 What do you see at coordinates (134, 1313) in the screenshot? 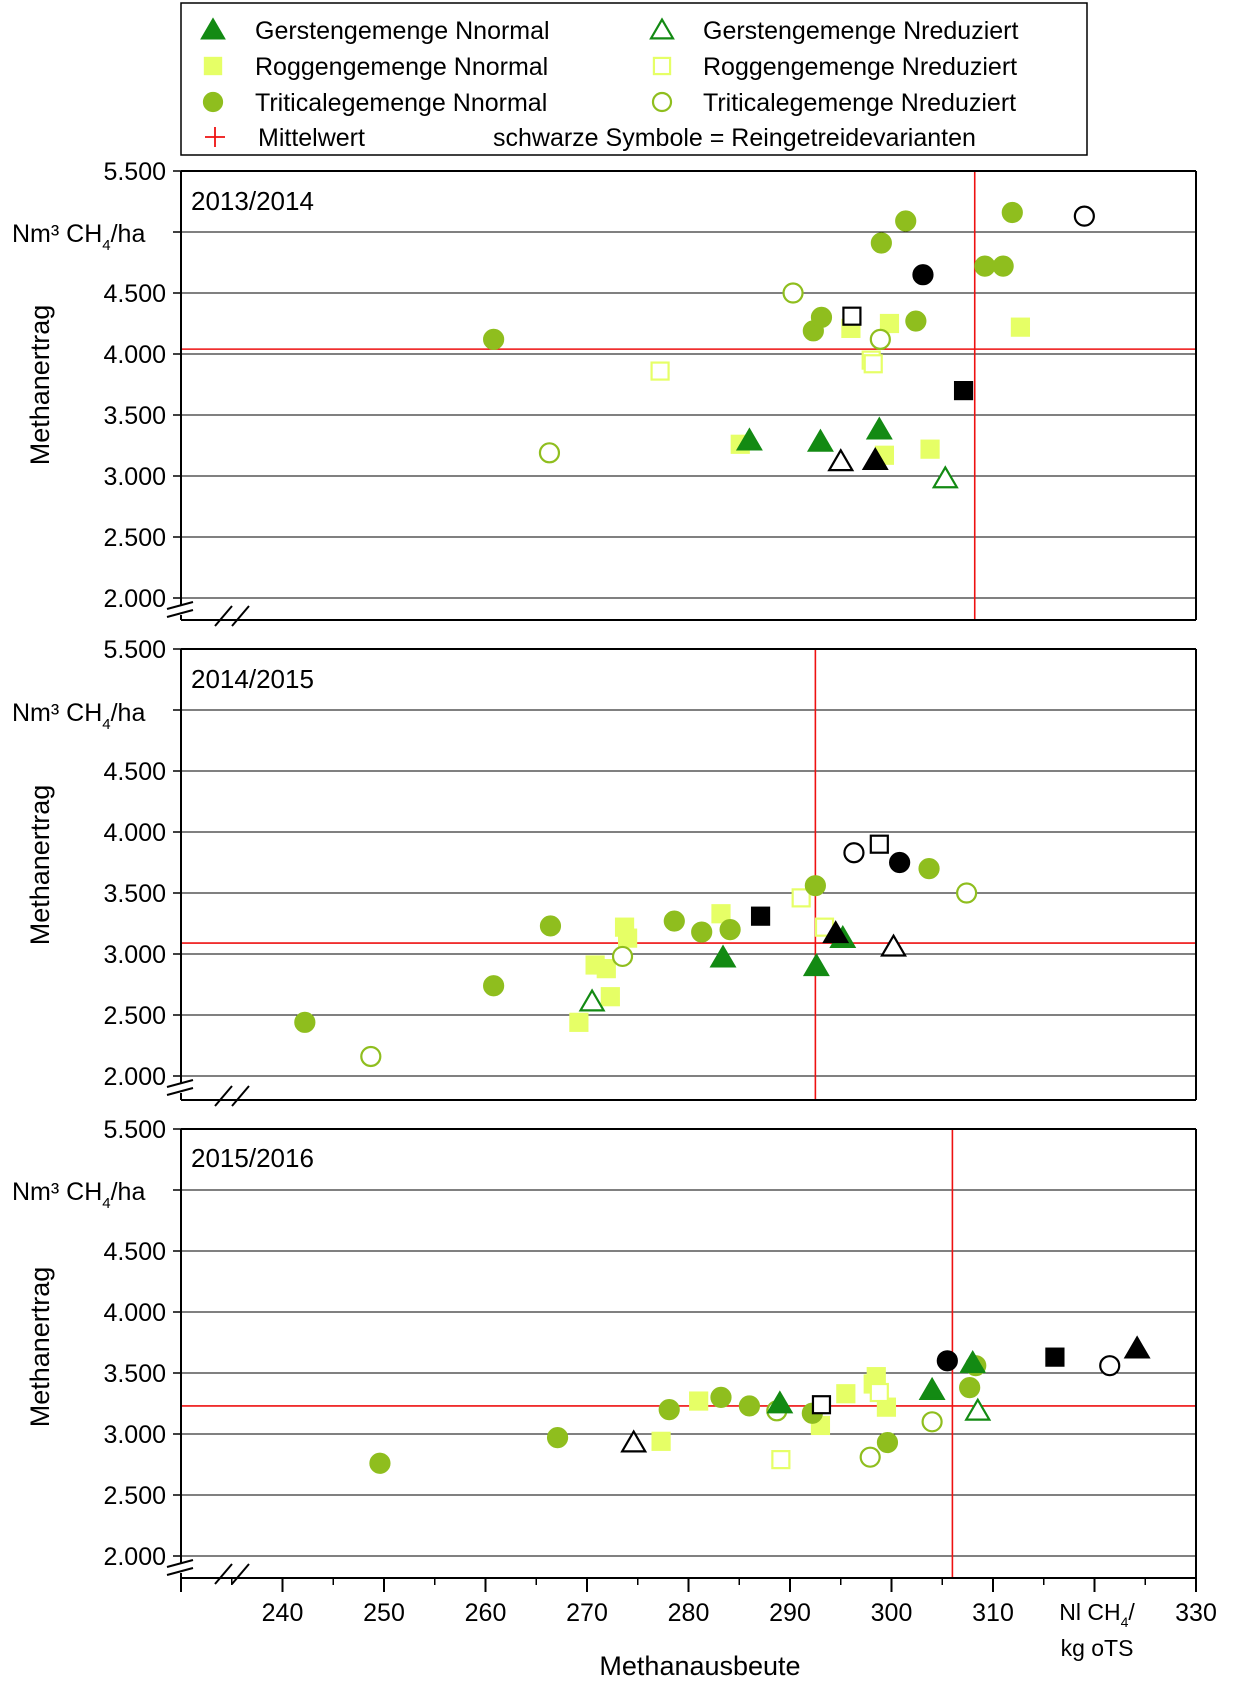
I see `y-tick-label: 4.000` at bounding box center [134, 1313].